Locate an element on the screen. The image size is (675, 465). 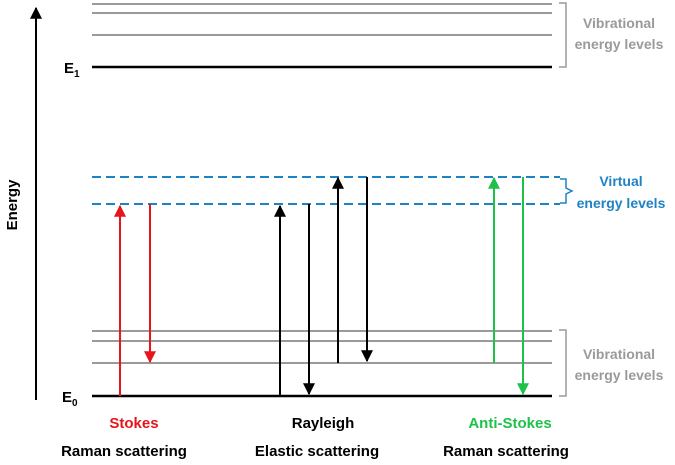
anti-stokes-label: Anti-Stokes is located at coordinates (509, 423).